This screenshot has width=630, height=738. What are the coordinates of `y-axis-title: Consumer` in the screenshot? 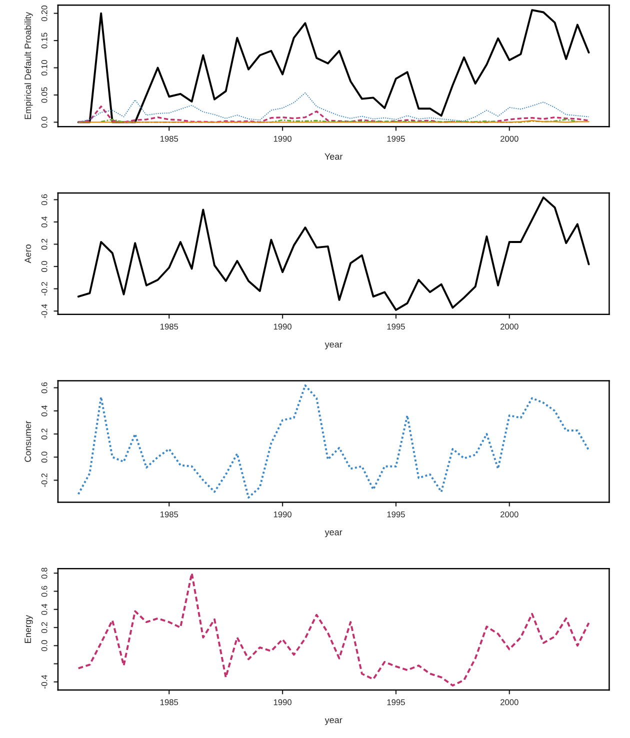 It's located at (28, 441).